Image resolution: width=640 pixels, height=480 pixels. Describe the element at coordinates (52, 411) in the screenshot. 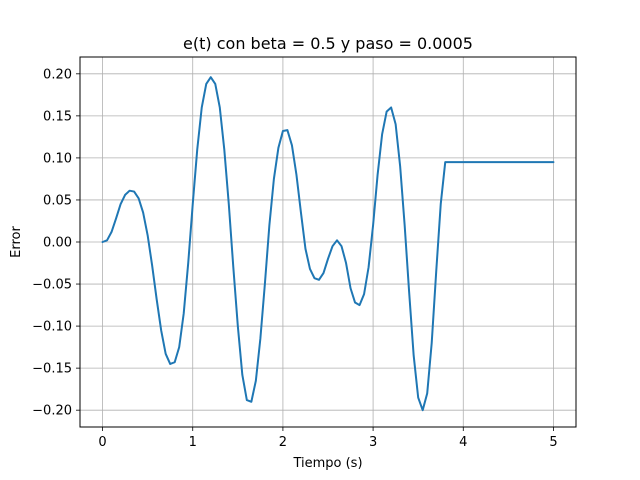

I see `y-tick-label: −0.20` at that location.